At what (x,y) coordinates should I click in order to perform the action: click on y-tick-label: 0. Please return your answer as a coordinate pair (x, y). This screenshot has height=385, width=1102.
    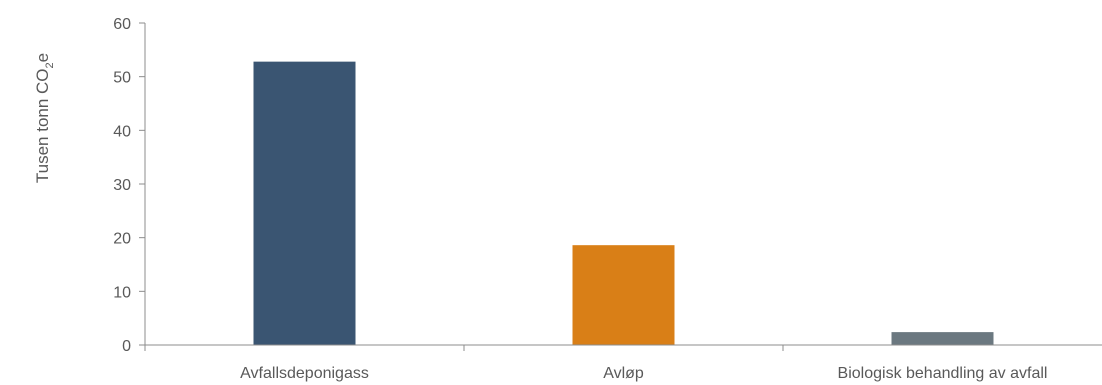
    Looking at the image, I should click on (126, 346).